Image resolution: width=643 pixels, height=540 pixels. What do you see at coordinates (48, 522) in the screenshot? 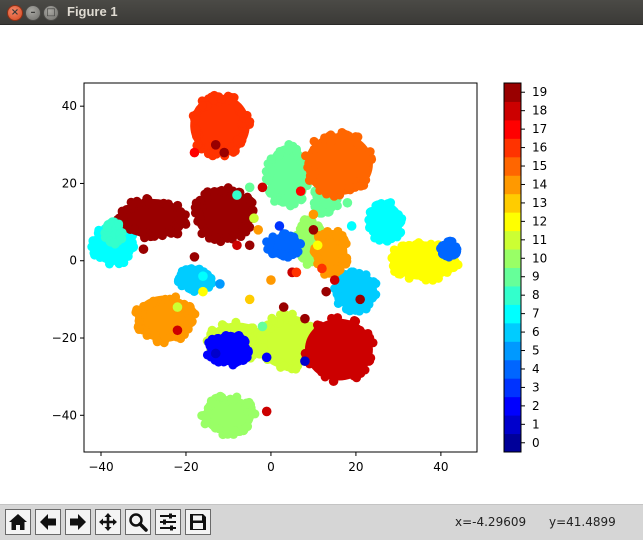
I see `back-button` at bounding box center [48, 522].